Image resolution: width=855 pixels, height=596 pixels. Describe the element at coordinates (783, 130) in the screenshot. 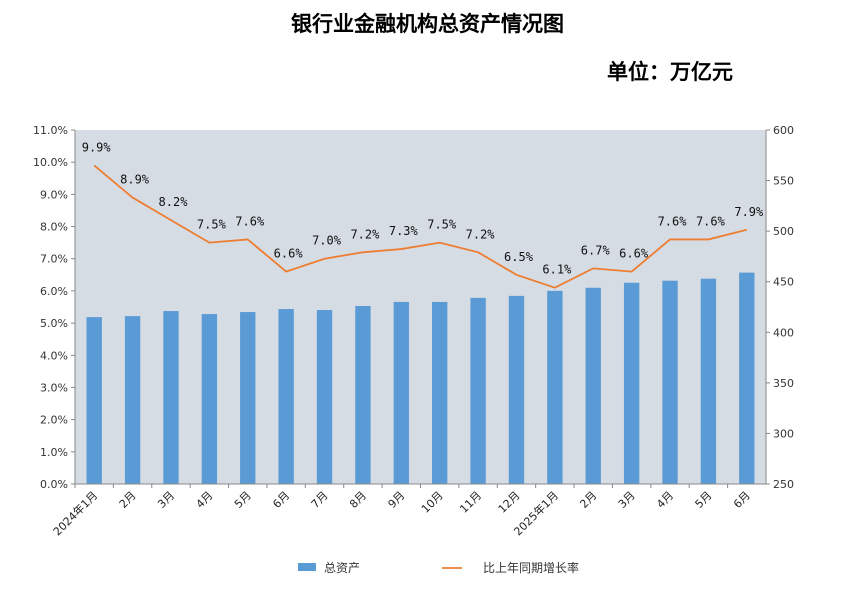

I see `y-right-tick-label: 600` at that location.